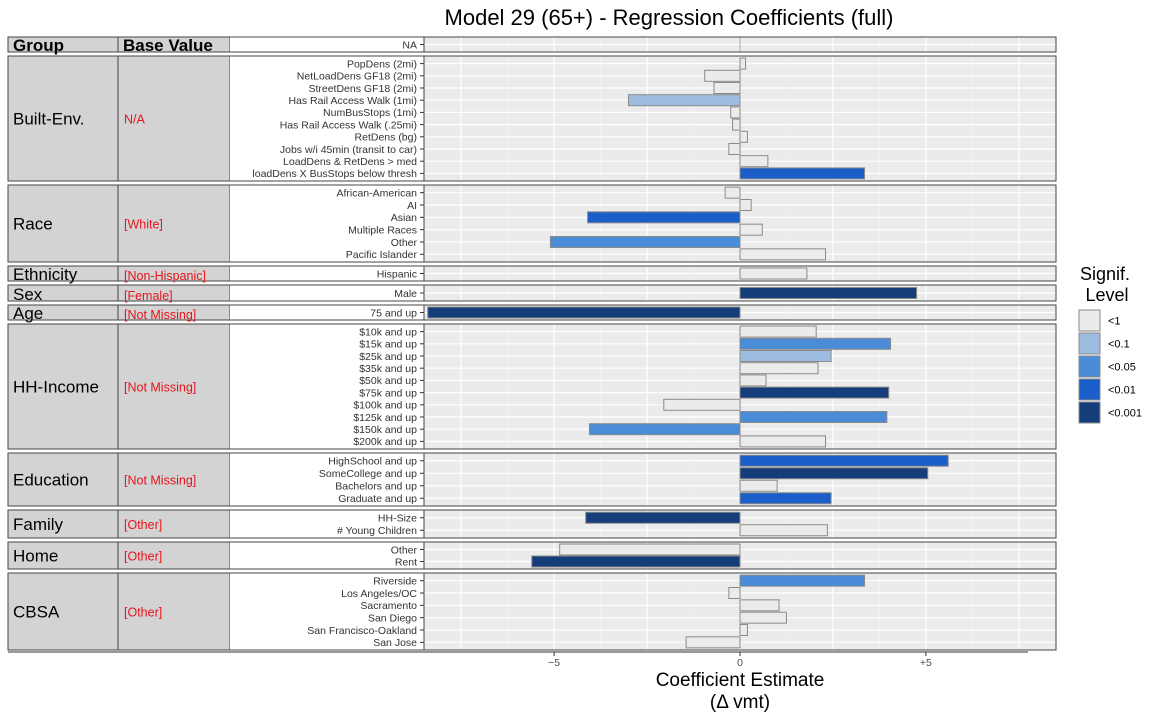 The image size is (1159, 718). I want to click on row-label: Graduate and up, so click(377, 499).